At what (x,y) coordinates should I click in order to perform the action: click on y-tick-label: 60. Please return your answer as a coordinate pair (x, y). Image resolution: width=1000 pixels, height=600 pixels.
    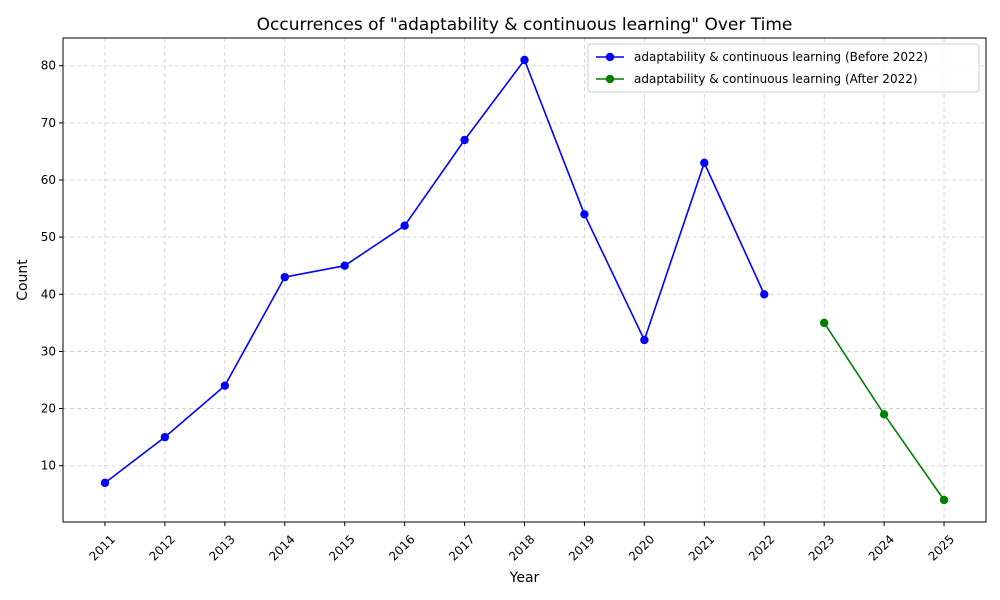
    Looking at the image, I should click on (48, 180).